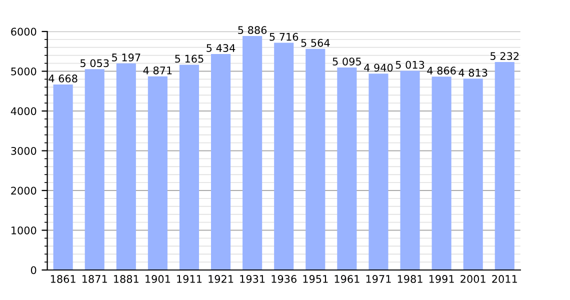 Image resolution: width=570 pixels, height=300 pixels. Describe the element at coordinates (221, 48) in the screenshot. I see `data-label: 5 434` at that location.